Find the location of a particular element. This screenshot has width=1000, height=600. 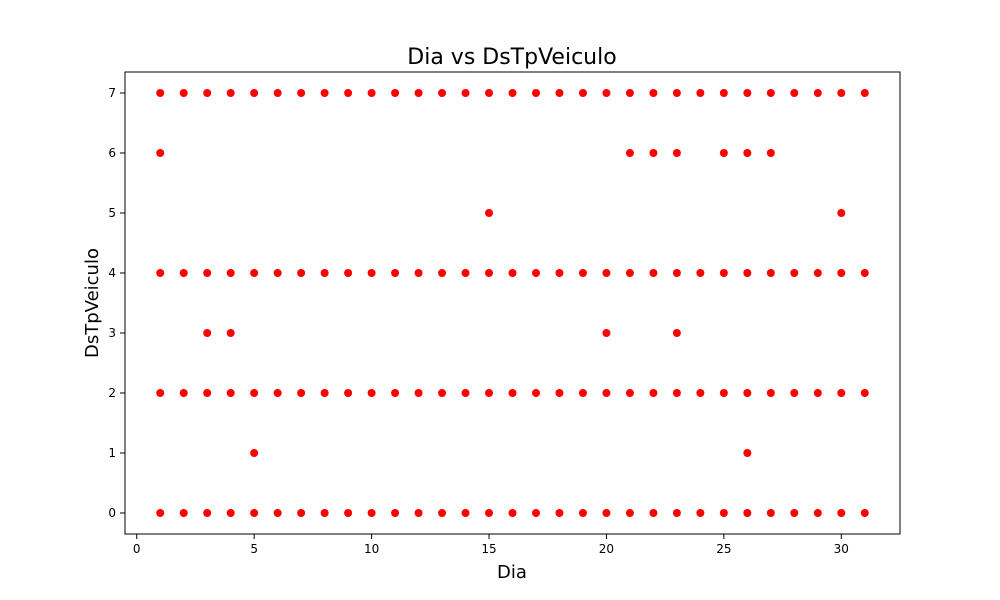

x-tick-label: 25 is located at coordinates (723, 549).